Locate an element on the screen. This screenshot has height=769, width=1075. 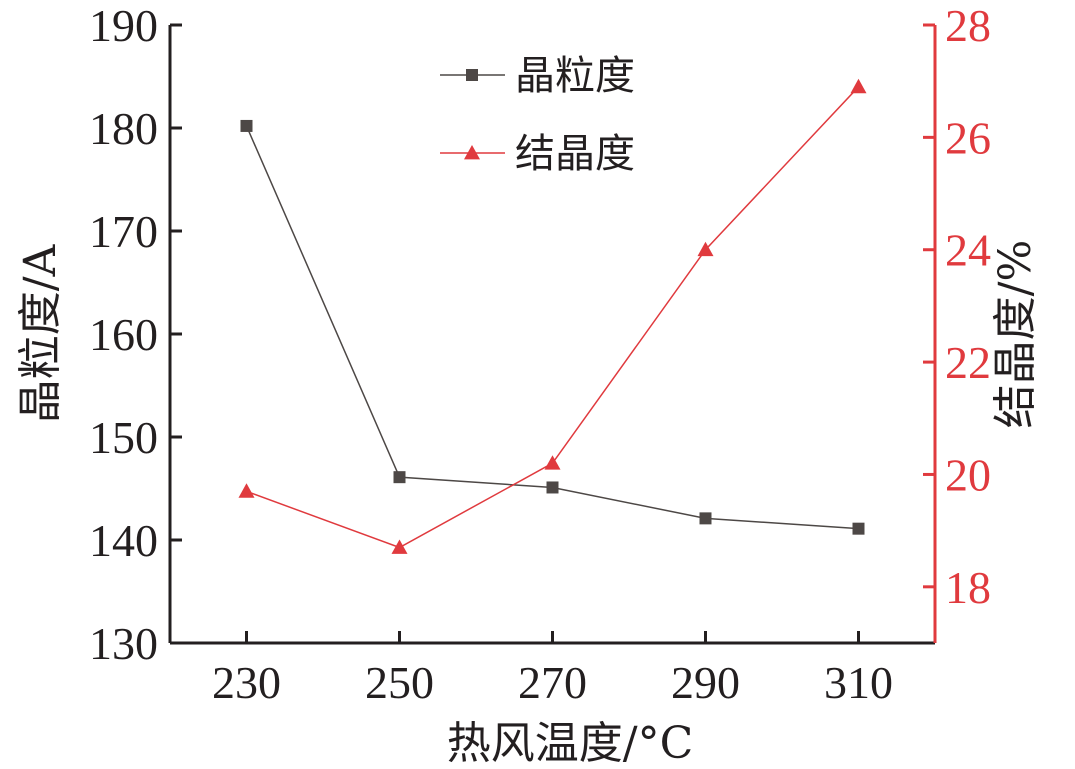
y-tick-label: 140 is located at coordinates (123, 540).